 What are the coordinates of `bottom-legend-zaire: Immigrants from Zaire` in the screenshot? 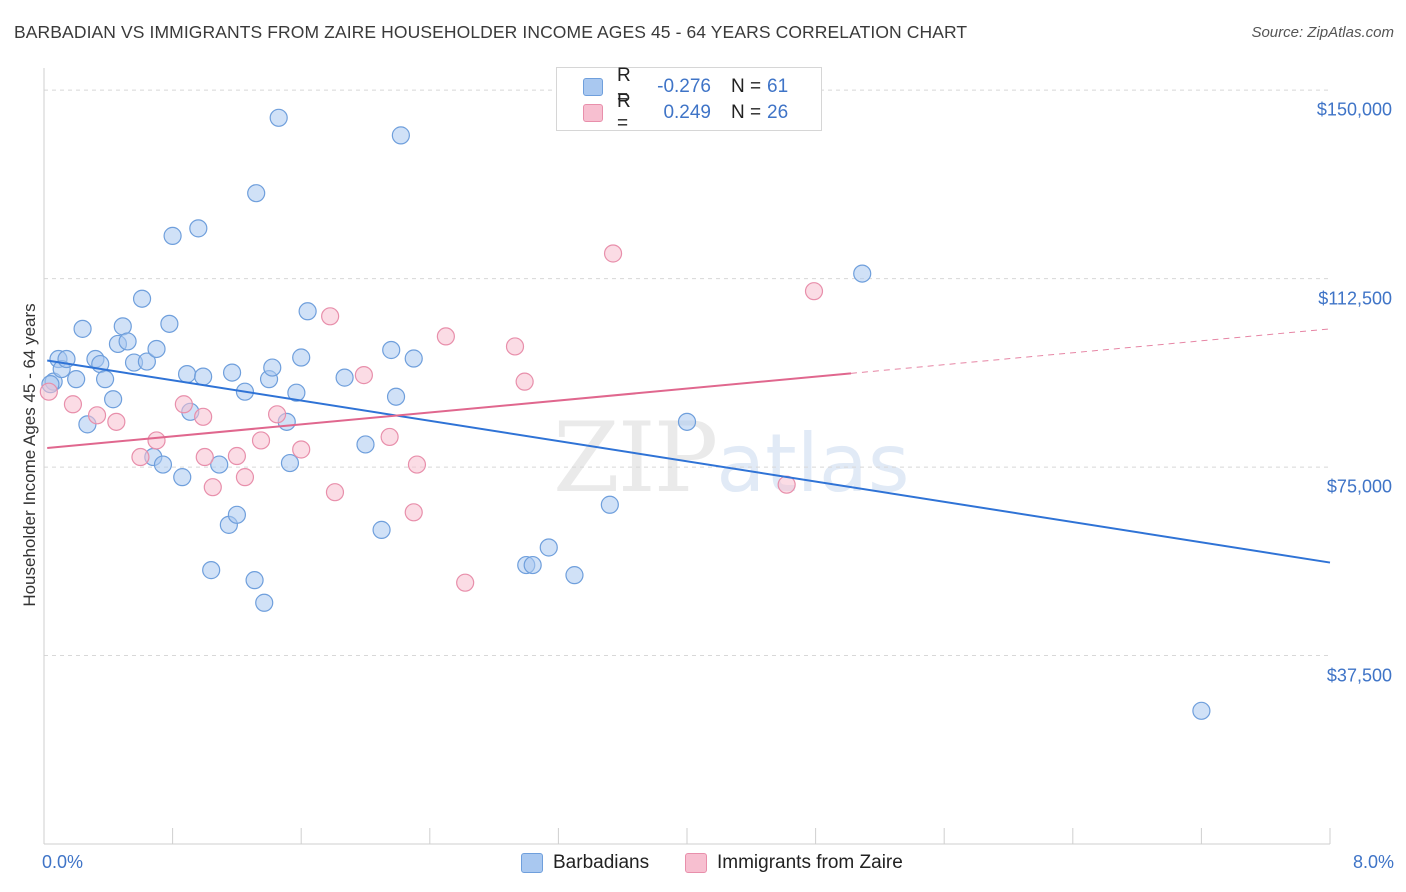 It's located at (794, 863).